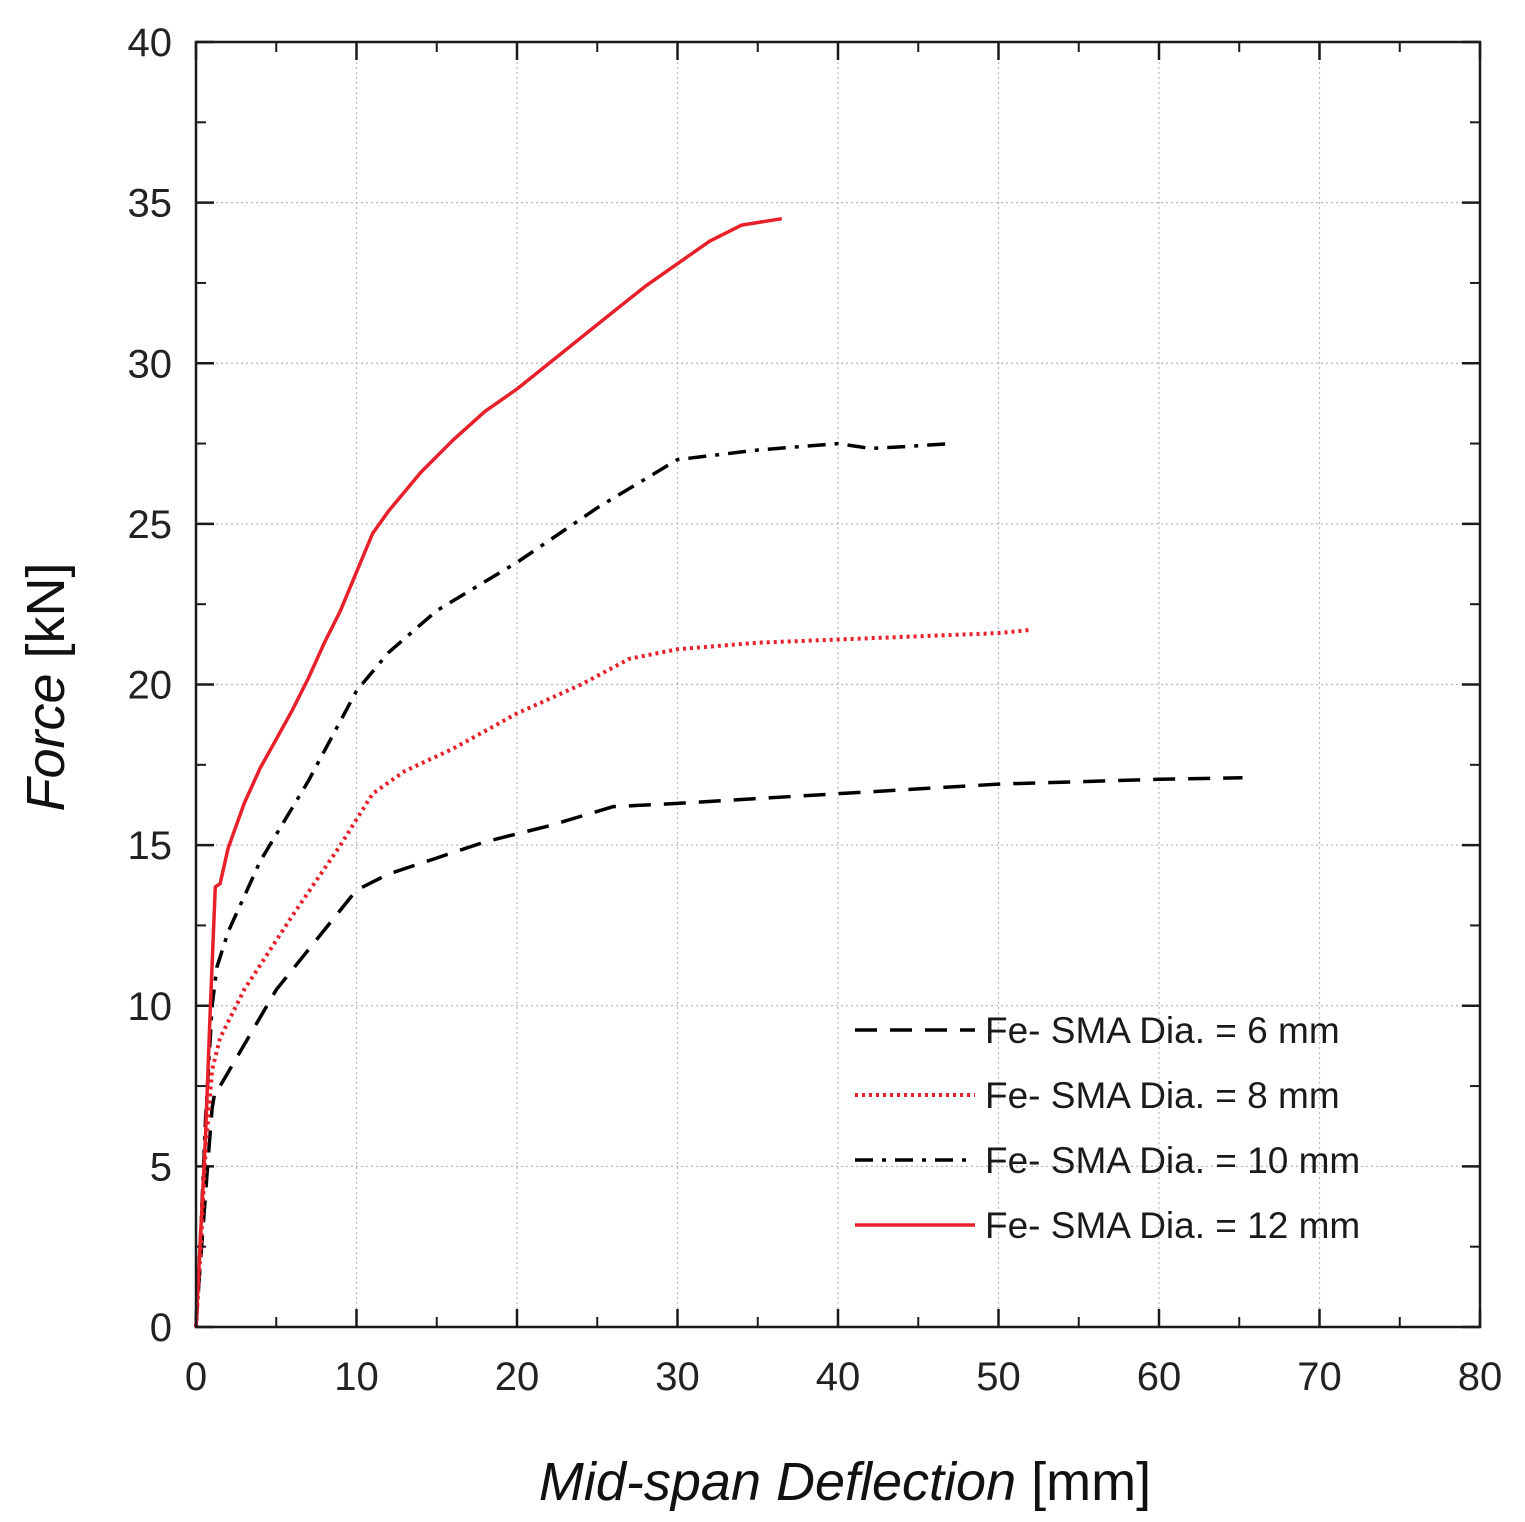 Image resolution: width=1525 pixels, height=1522 pixels. What do you see at coordinates (150, 846) in the screenshot?
I see `y-tick-label: 15` at bounding box center [150, 846].